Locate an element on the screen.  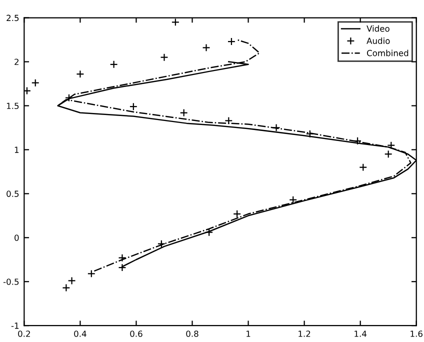
y-tick-label: -1 is located at coordinates (15, 325).